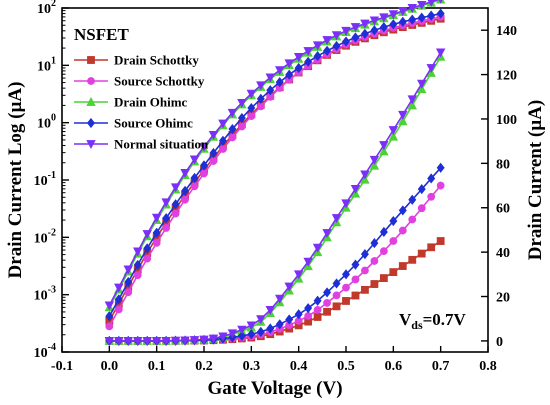 Image resolution: width=550 pixels, height=405 pixels. What do you see at coordinates (488, 366) in the screenshot?
I see `x-tick-label: 0.8` at bounding box center [488, 366].